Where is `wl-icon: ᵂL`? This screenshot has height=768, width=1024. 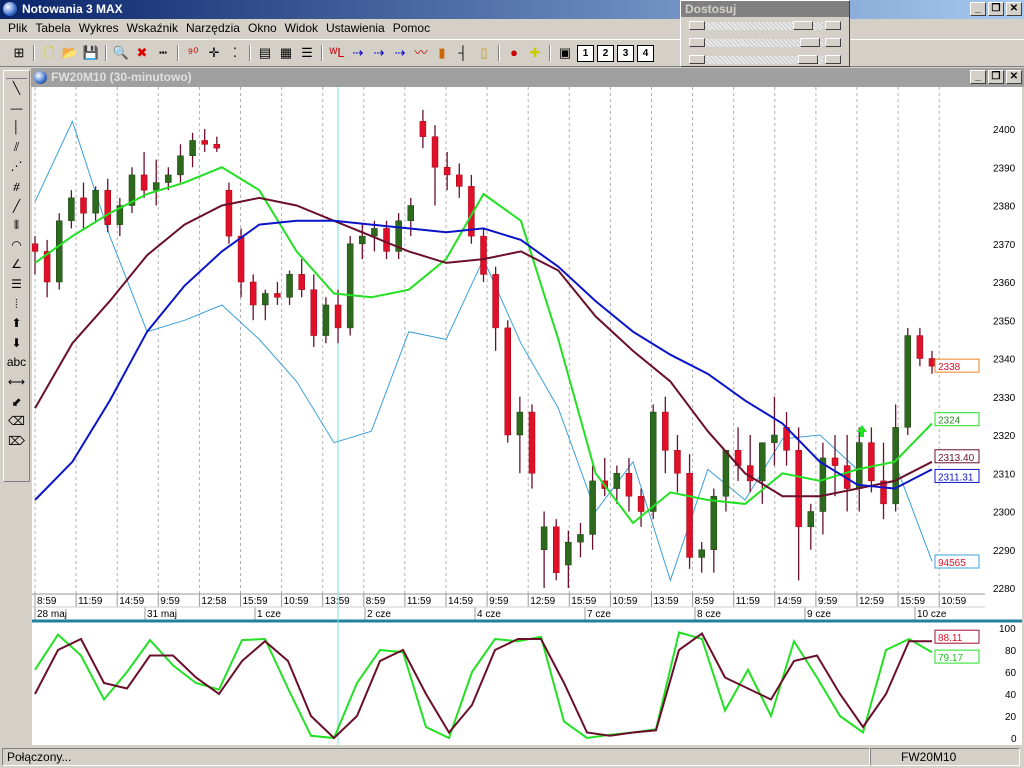 wl-icon: ᵂL is located at coordinates (337, 52).